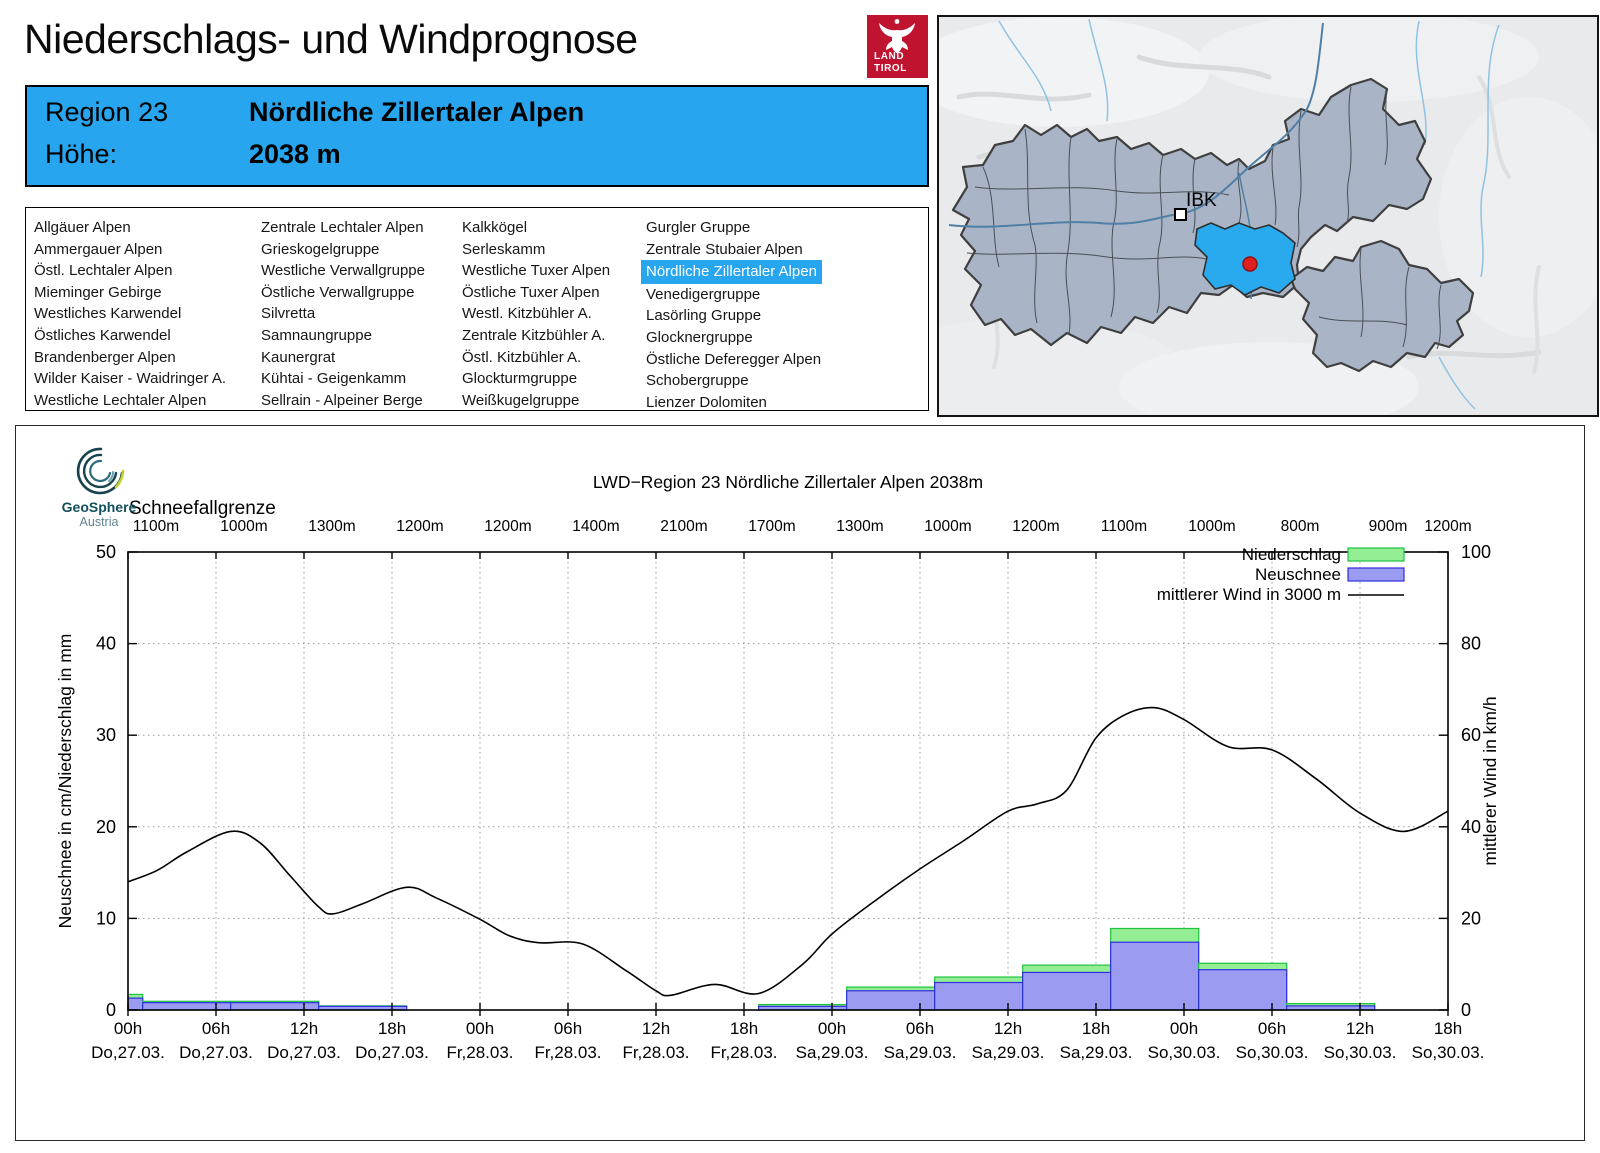 The image size is (1600, 1153). Describe the element at coordinates (106, 644) in the screenshot. I see `ytick-label-left: 40` at that location.